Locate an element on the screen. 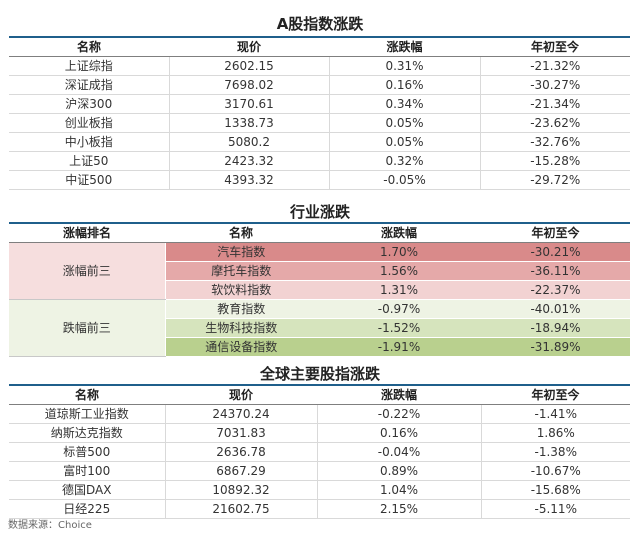 The width and height of the screenshot is (640, 544). table-row: 日经225 21602.75 2.15% -5.11% is located at coordinates (319, 509).